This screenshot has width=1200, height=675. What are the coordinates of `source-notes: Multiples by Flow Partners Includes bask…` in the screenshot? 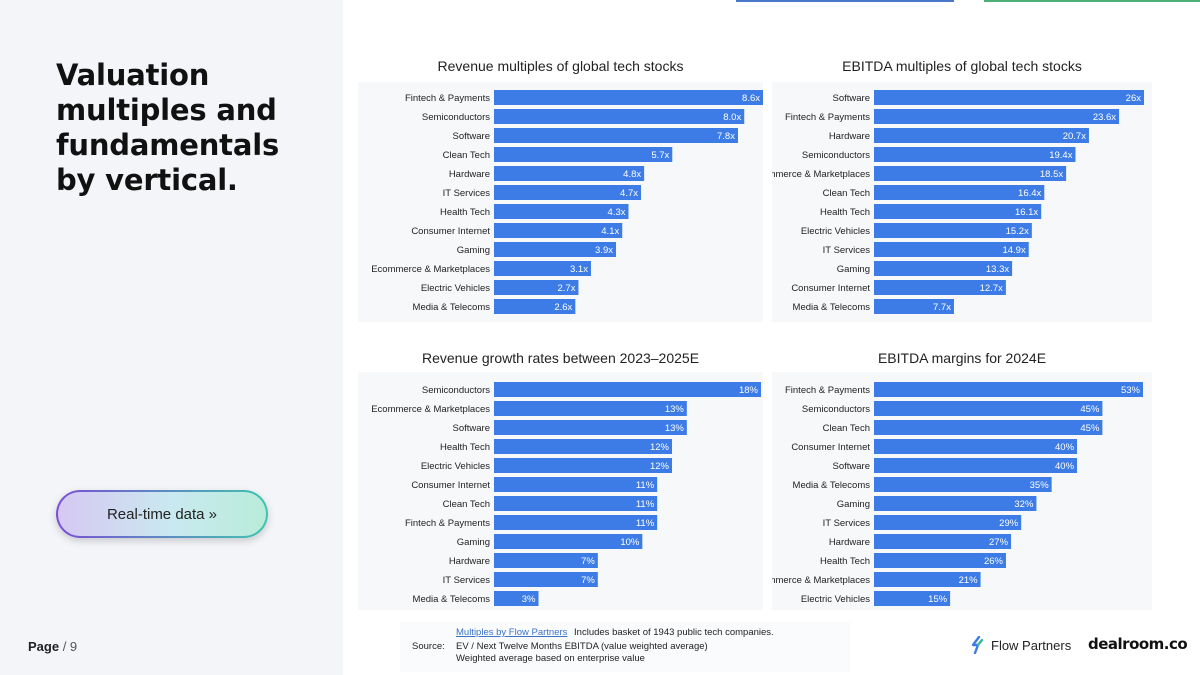 It's located at (615, 646).